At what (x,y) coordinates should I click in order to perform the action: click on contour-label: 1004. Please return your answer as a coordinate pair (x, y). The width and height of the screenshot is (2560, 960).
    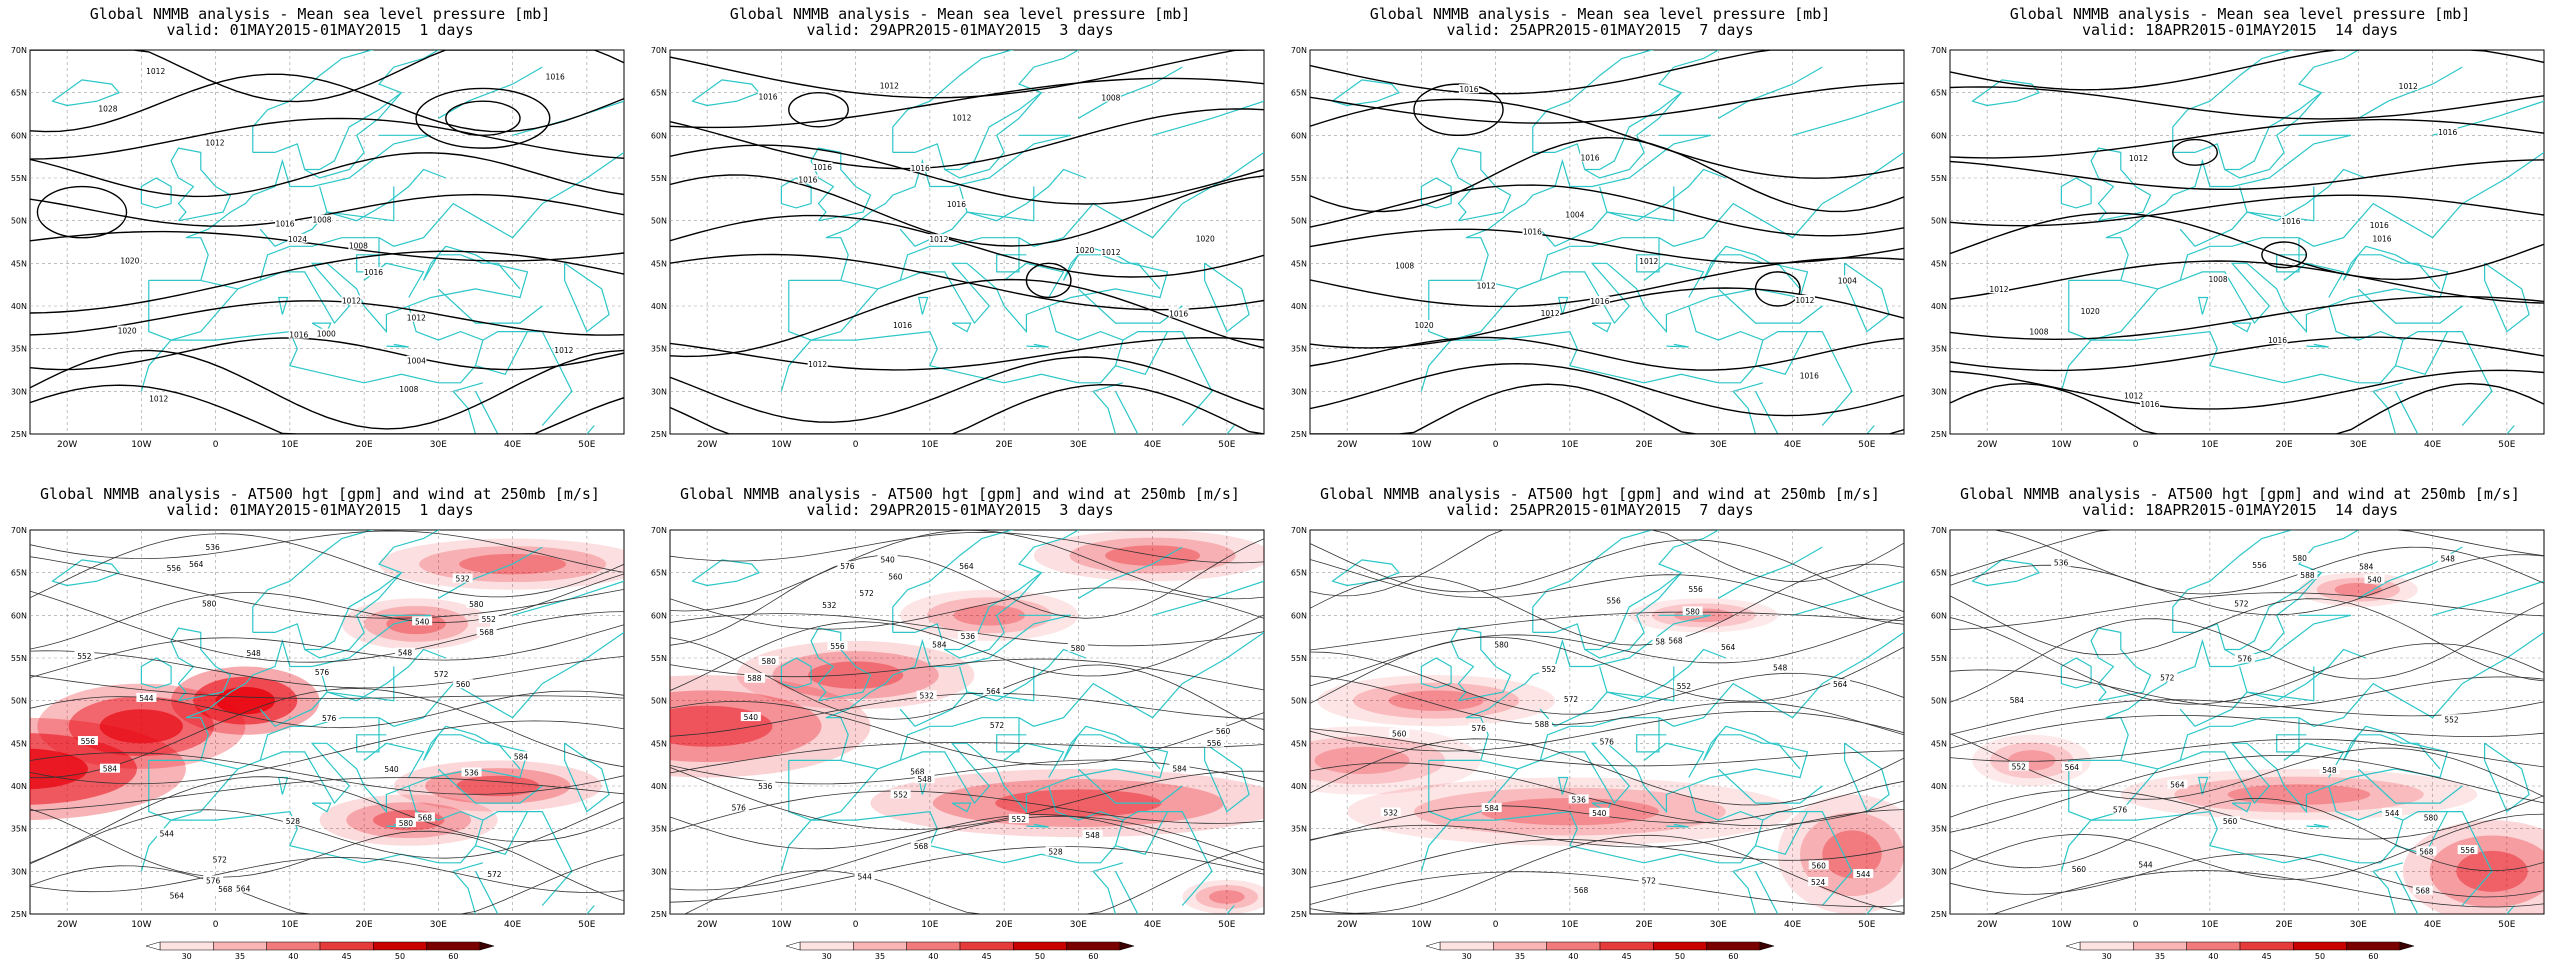
    Looking at the image, I should click on (1847, 280).